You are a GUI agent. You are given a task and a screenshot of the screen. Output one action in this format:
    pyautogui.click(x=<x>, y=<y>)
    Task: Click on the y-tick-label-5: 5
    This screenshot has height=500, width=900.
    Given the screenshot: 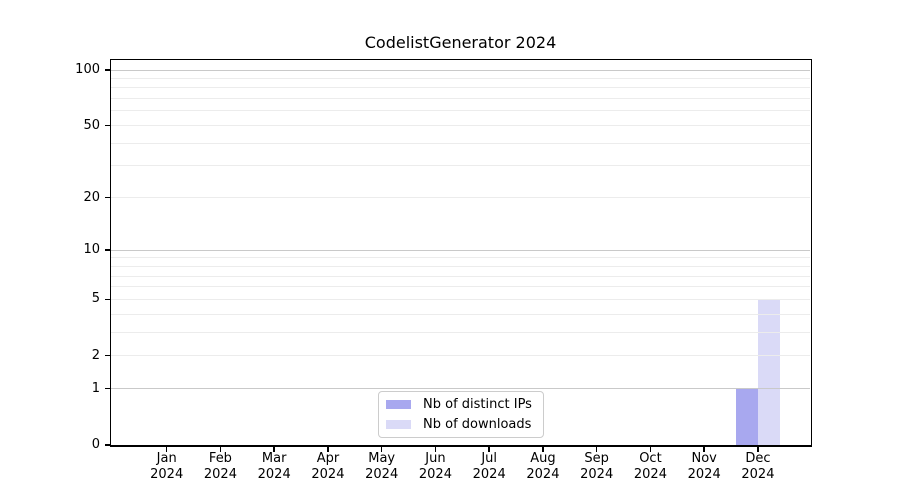 What is the action you would take?
    pyautogui.click(x=95, y=299)
    